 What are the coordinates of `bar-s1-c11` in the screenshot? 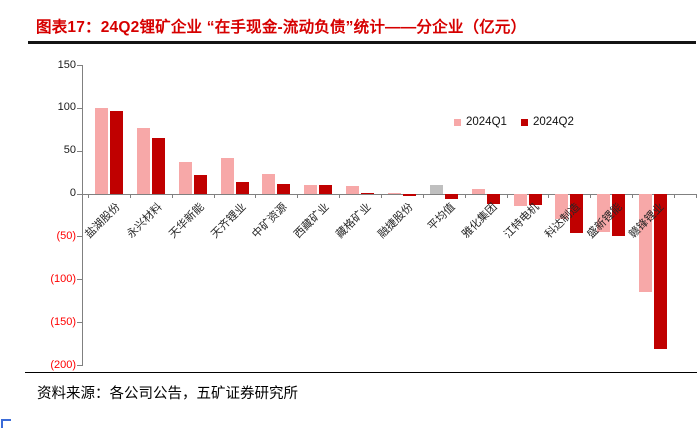 It's located at (577, 213).